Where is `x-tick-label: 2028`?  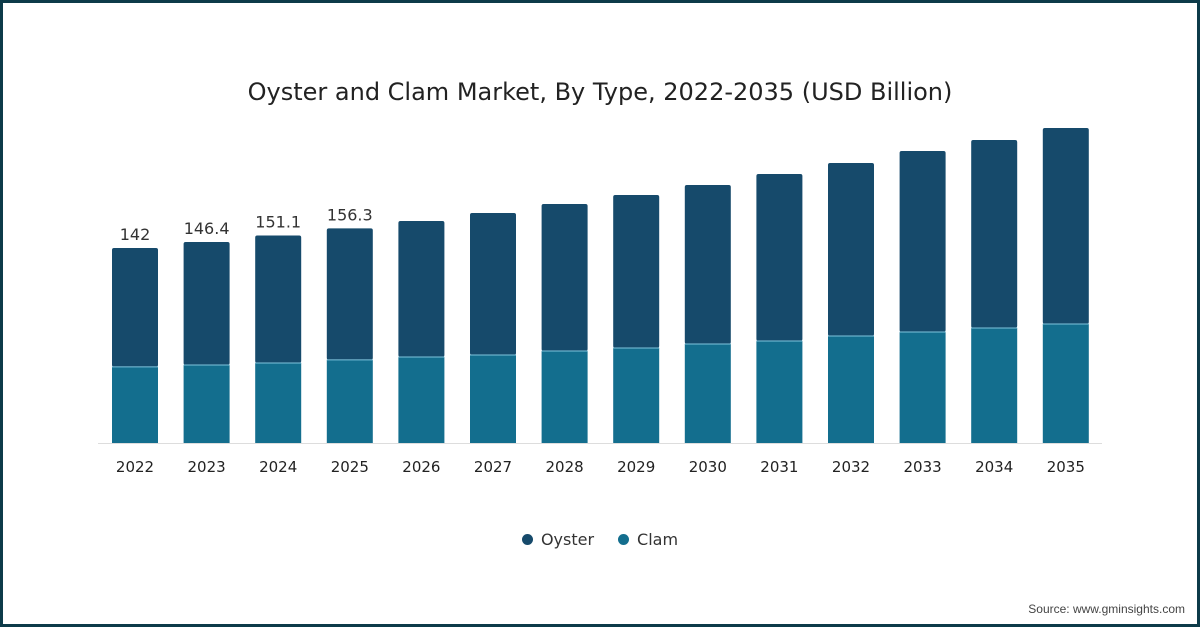 x-tick-label: 2028 is located at coordinates (565, 467).